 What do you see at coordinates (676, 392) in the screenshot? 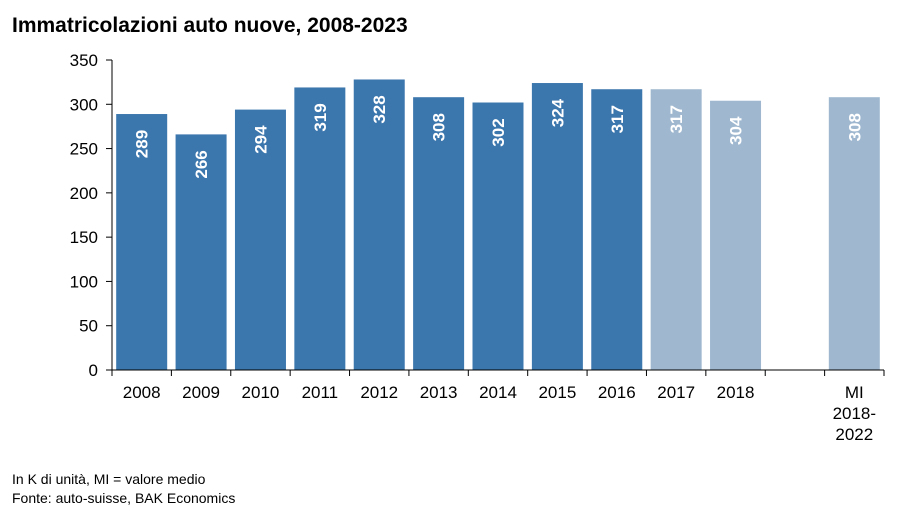
I see `x-tick-label: 2017` at bounding box center [676, 392].